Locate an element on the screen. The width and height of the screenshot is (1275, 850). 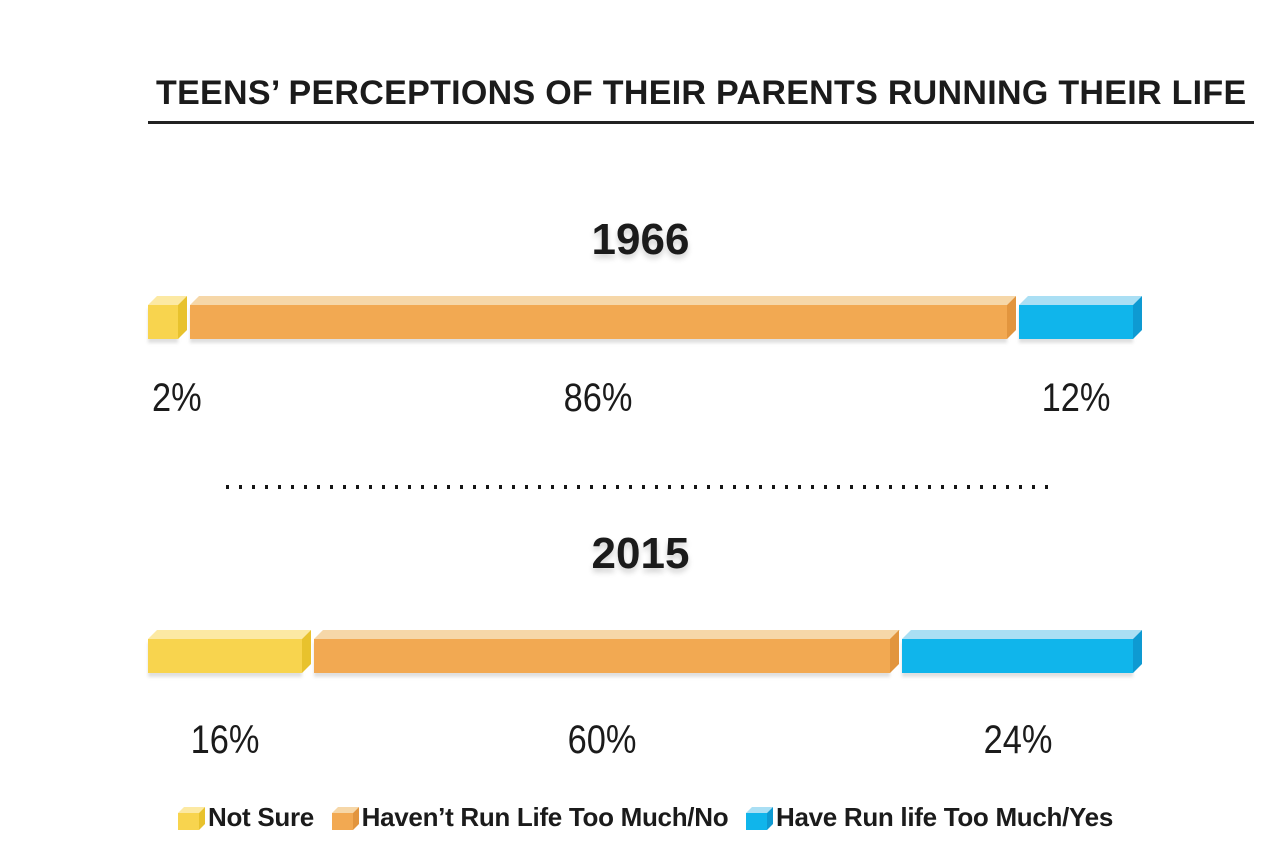
value-label-2015-1: 60% is located at coordinates (602, 739).